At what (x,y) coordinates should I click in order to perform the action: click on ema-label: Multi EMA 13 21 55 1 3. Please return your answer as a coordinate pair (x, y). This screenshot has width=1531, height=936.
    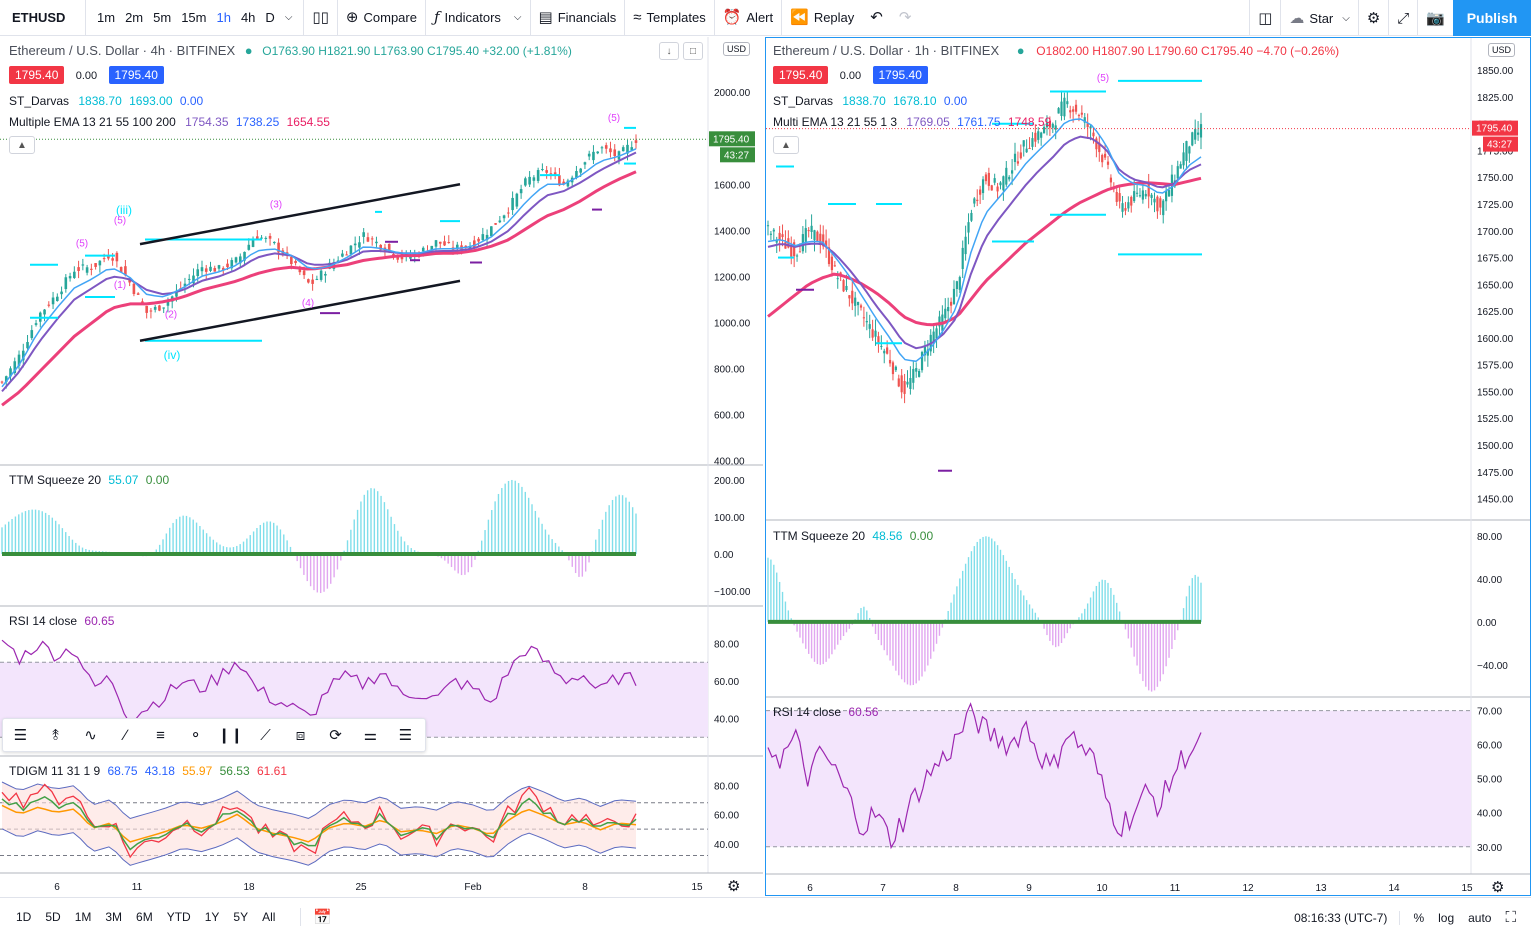
    Looking at the image, I should click on (835, 122).